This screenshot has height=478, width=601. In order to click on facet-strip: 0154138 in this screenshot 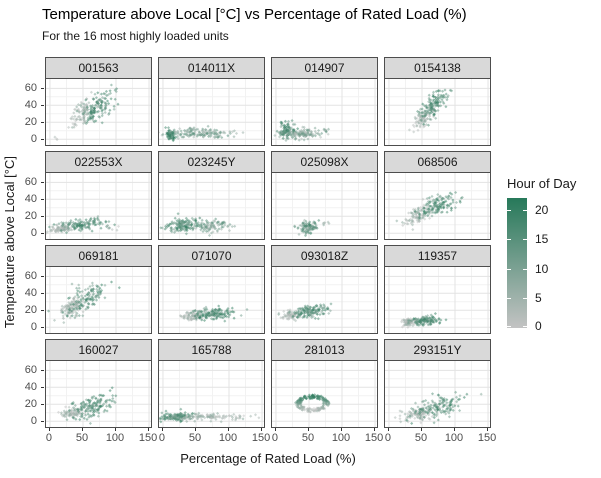, I will do `click(437, 68)`.